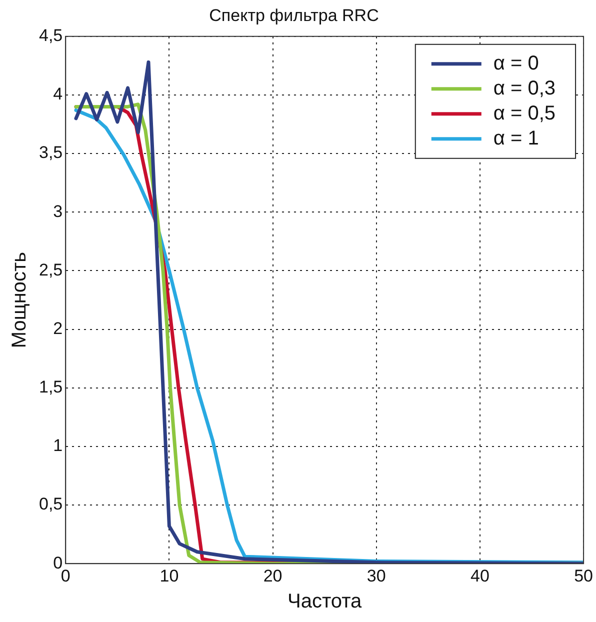 The width and height of the screenshot is (596, 622). What do you see at coordinates (524, 88) in the screenshot?
I see `legend-label: α = 0,3` at bounding box center [524, 88].